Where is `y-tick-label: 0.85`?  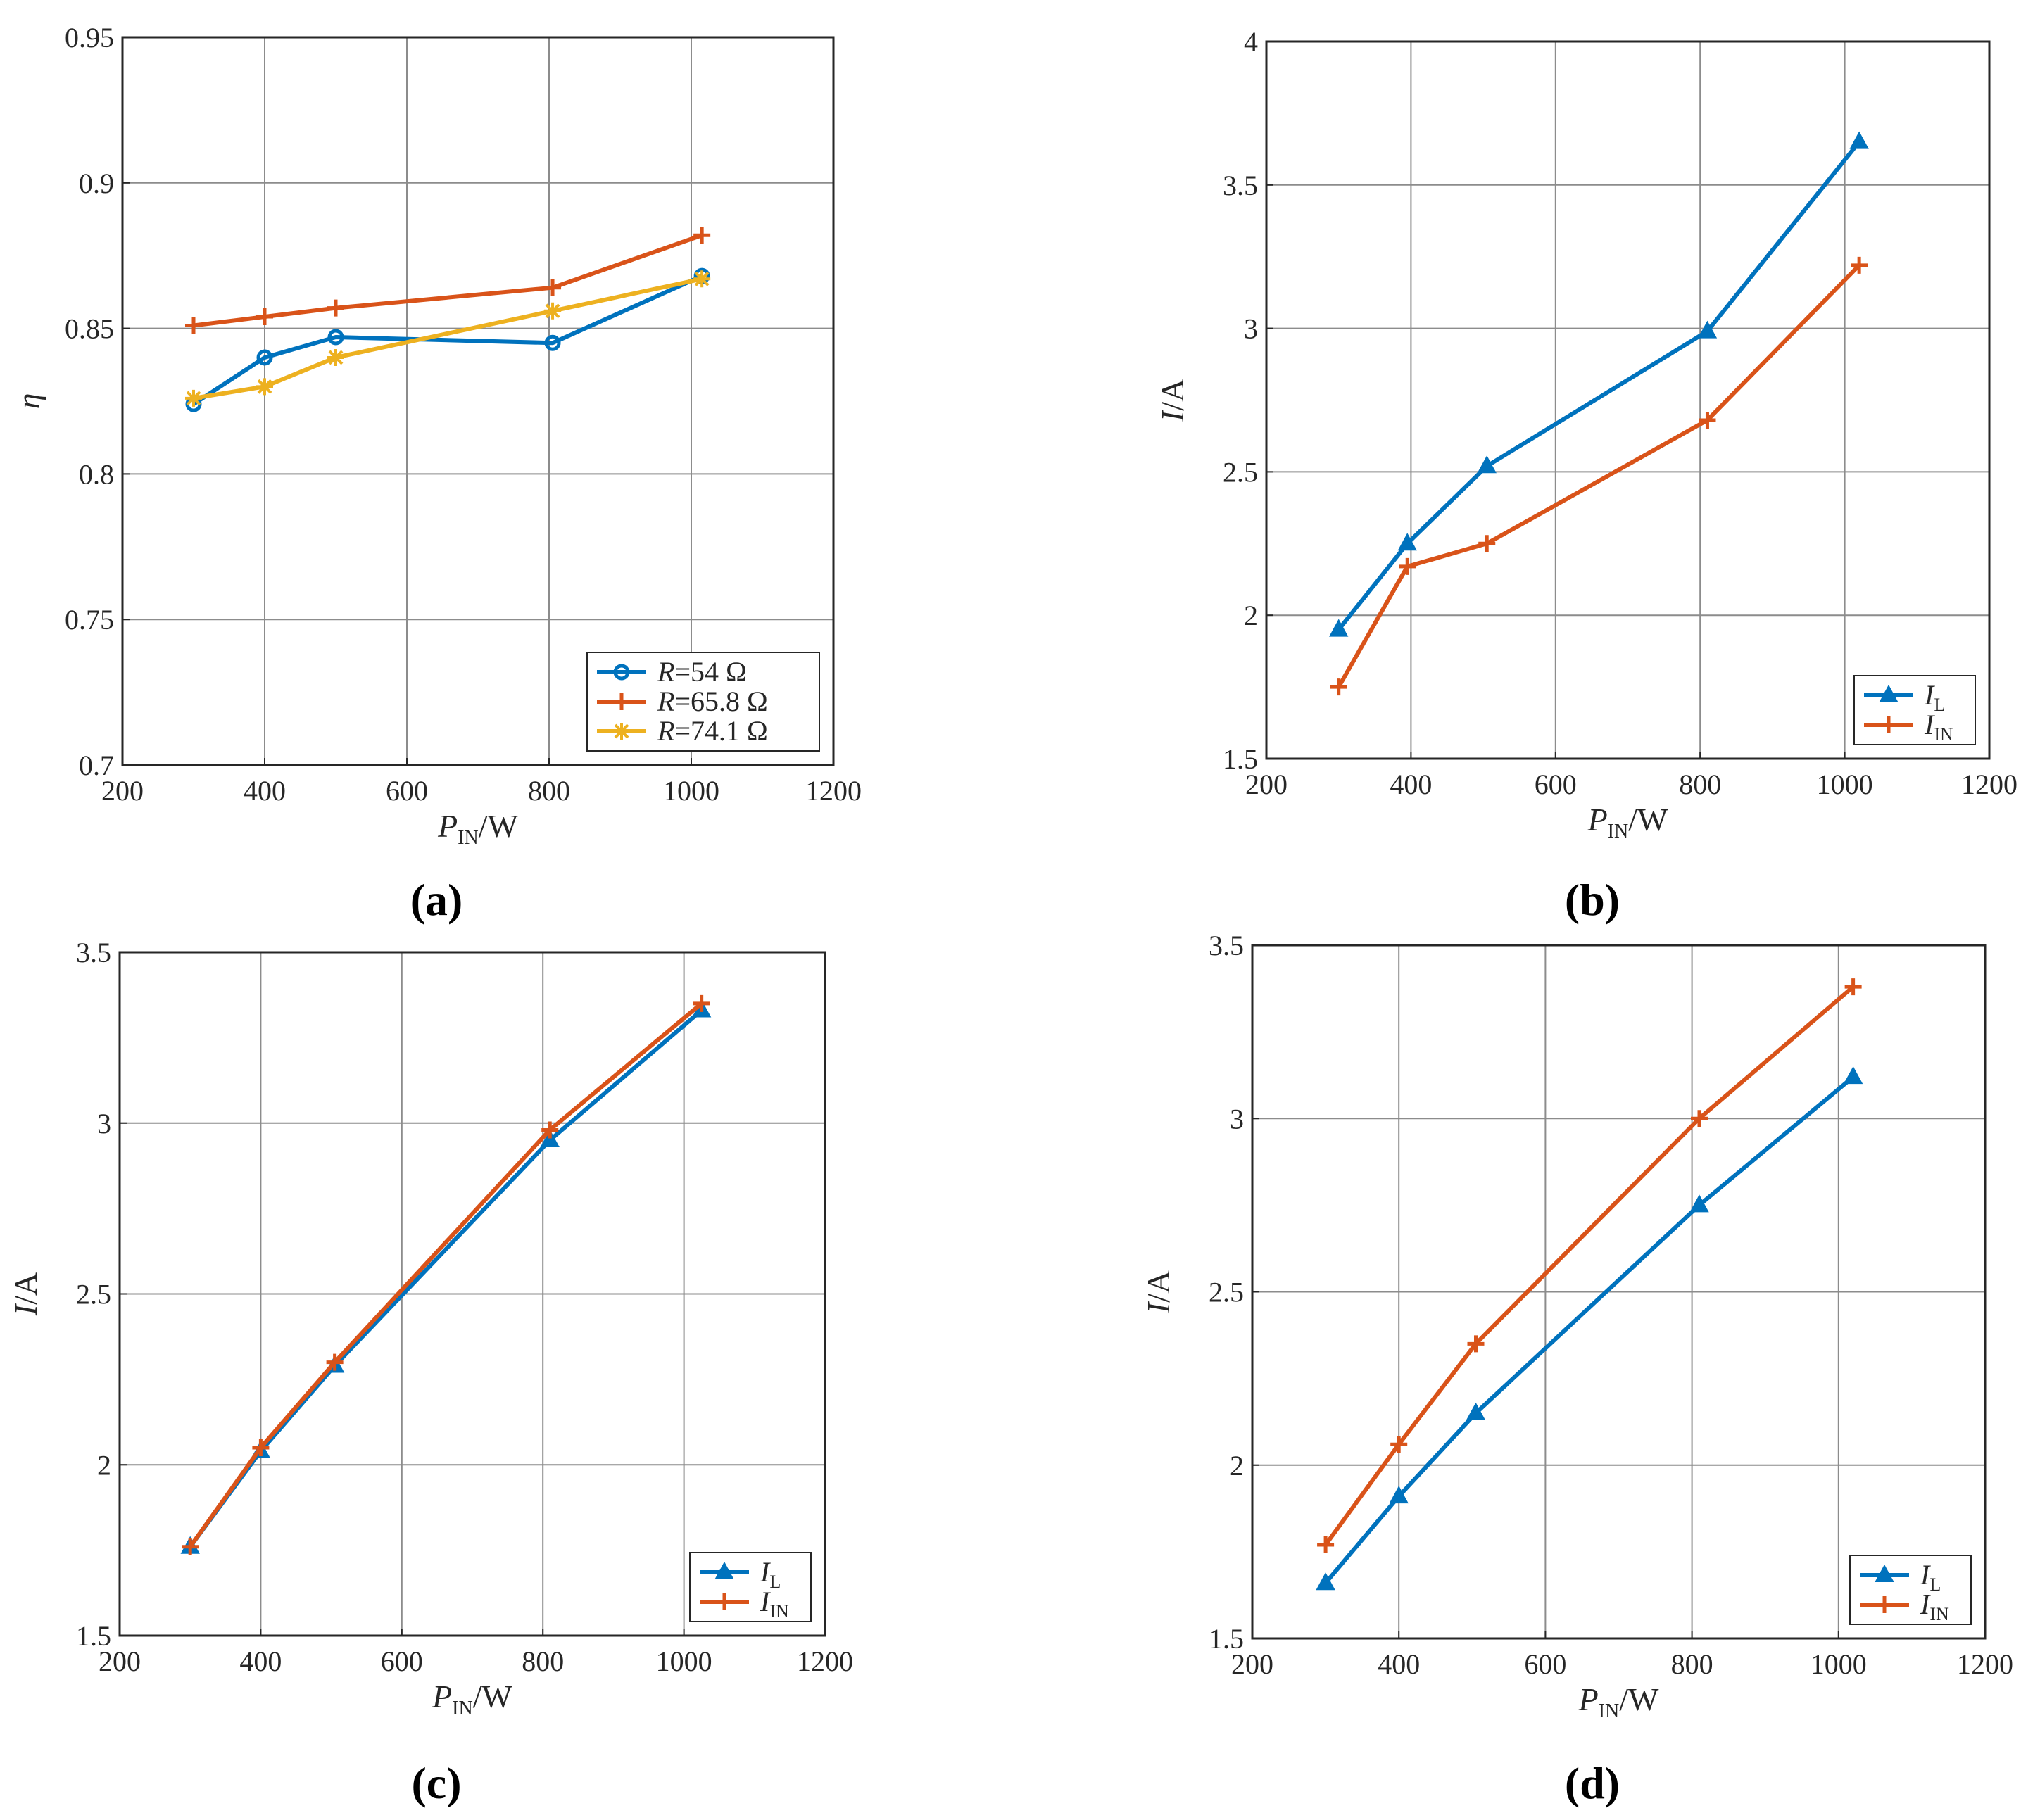 y-tick-label: 0.85 is located at coordinates (90, 329).